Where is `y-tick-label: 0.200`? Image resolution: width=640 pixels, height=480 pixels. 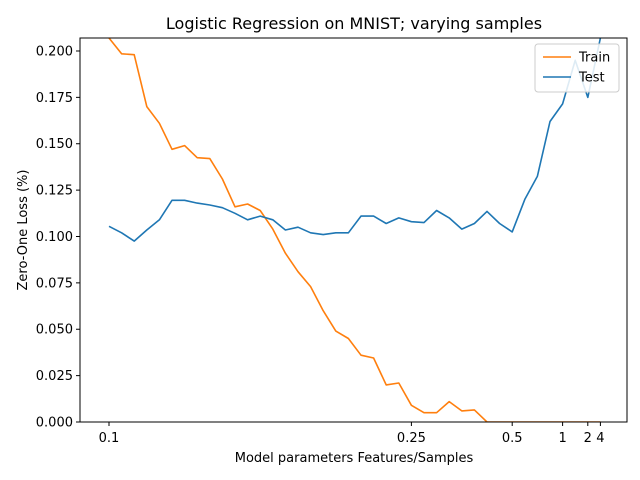
y-tick-label: 0.200 is located at coordinates (54, 51).